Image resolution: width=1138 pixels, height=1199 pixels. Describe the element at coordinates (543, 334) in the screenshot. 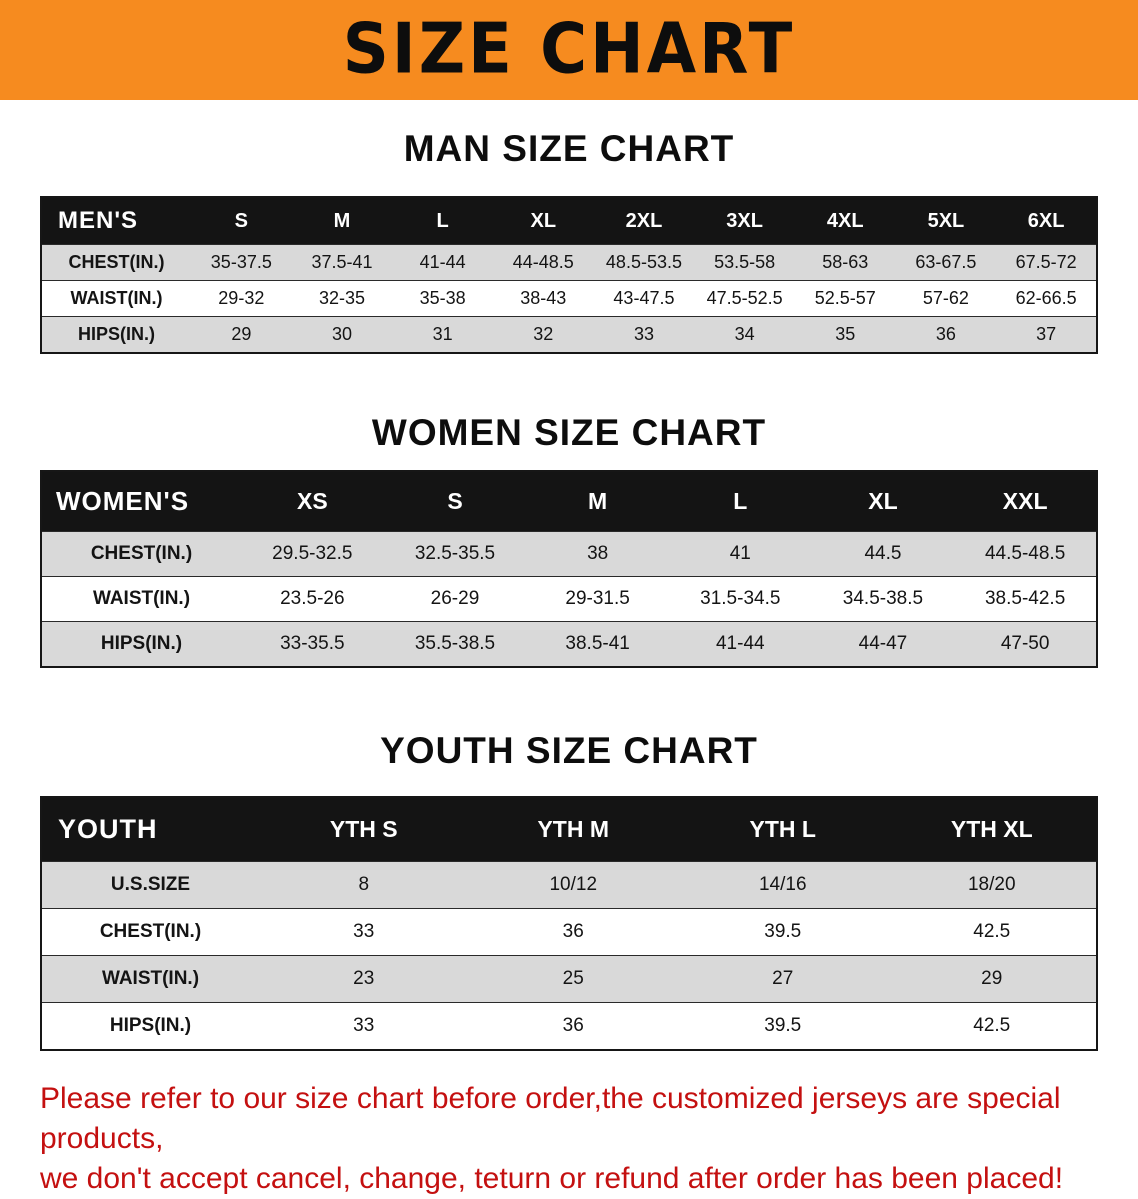

I see `size-value-cell: 32` at that location.